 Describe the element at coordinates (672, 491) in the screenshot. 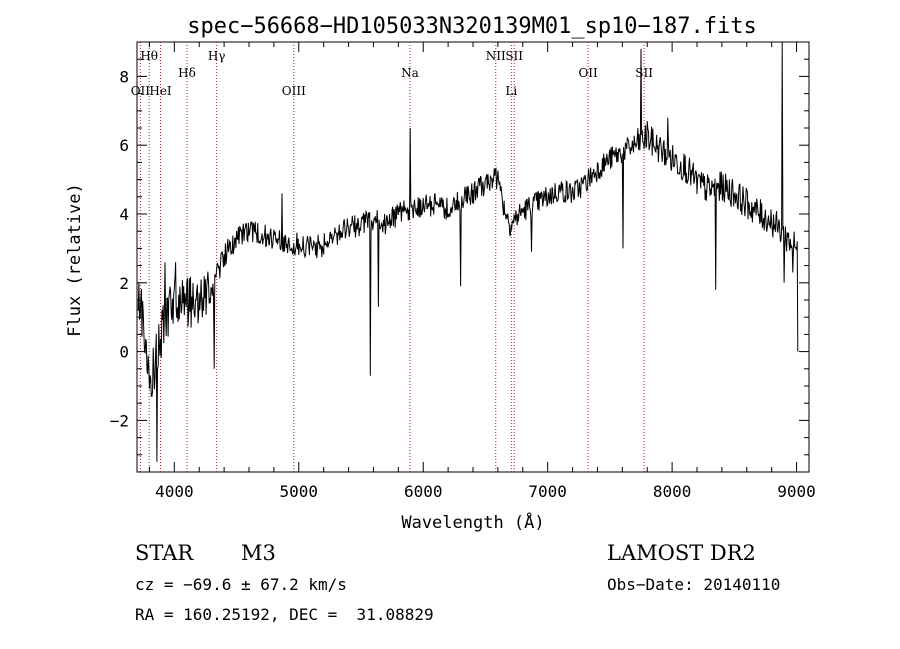

I see `x-tick-label: 8000` at that location.